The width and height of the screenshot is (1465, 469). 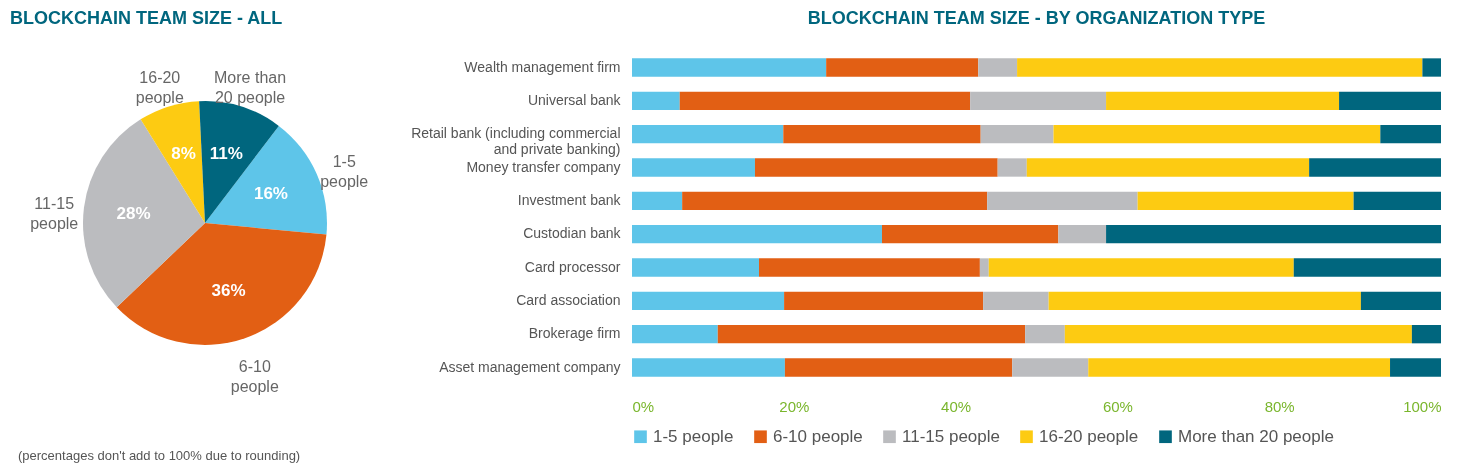 I want to click on legend-label: 6-10 people, so click(x=818, y=436).